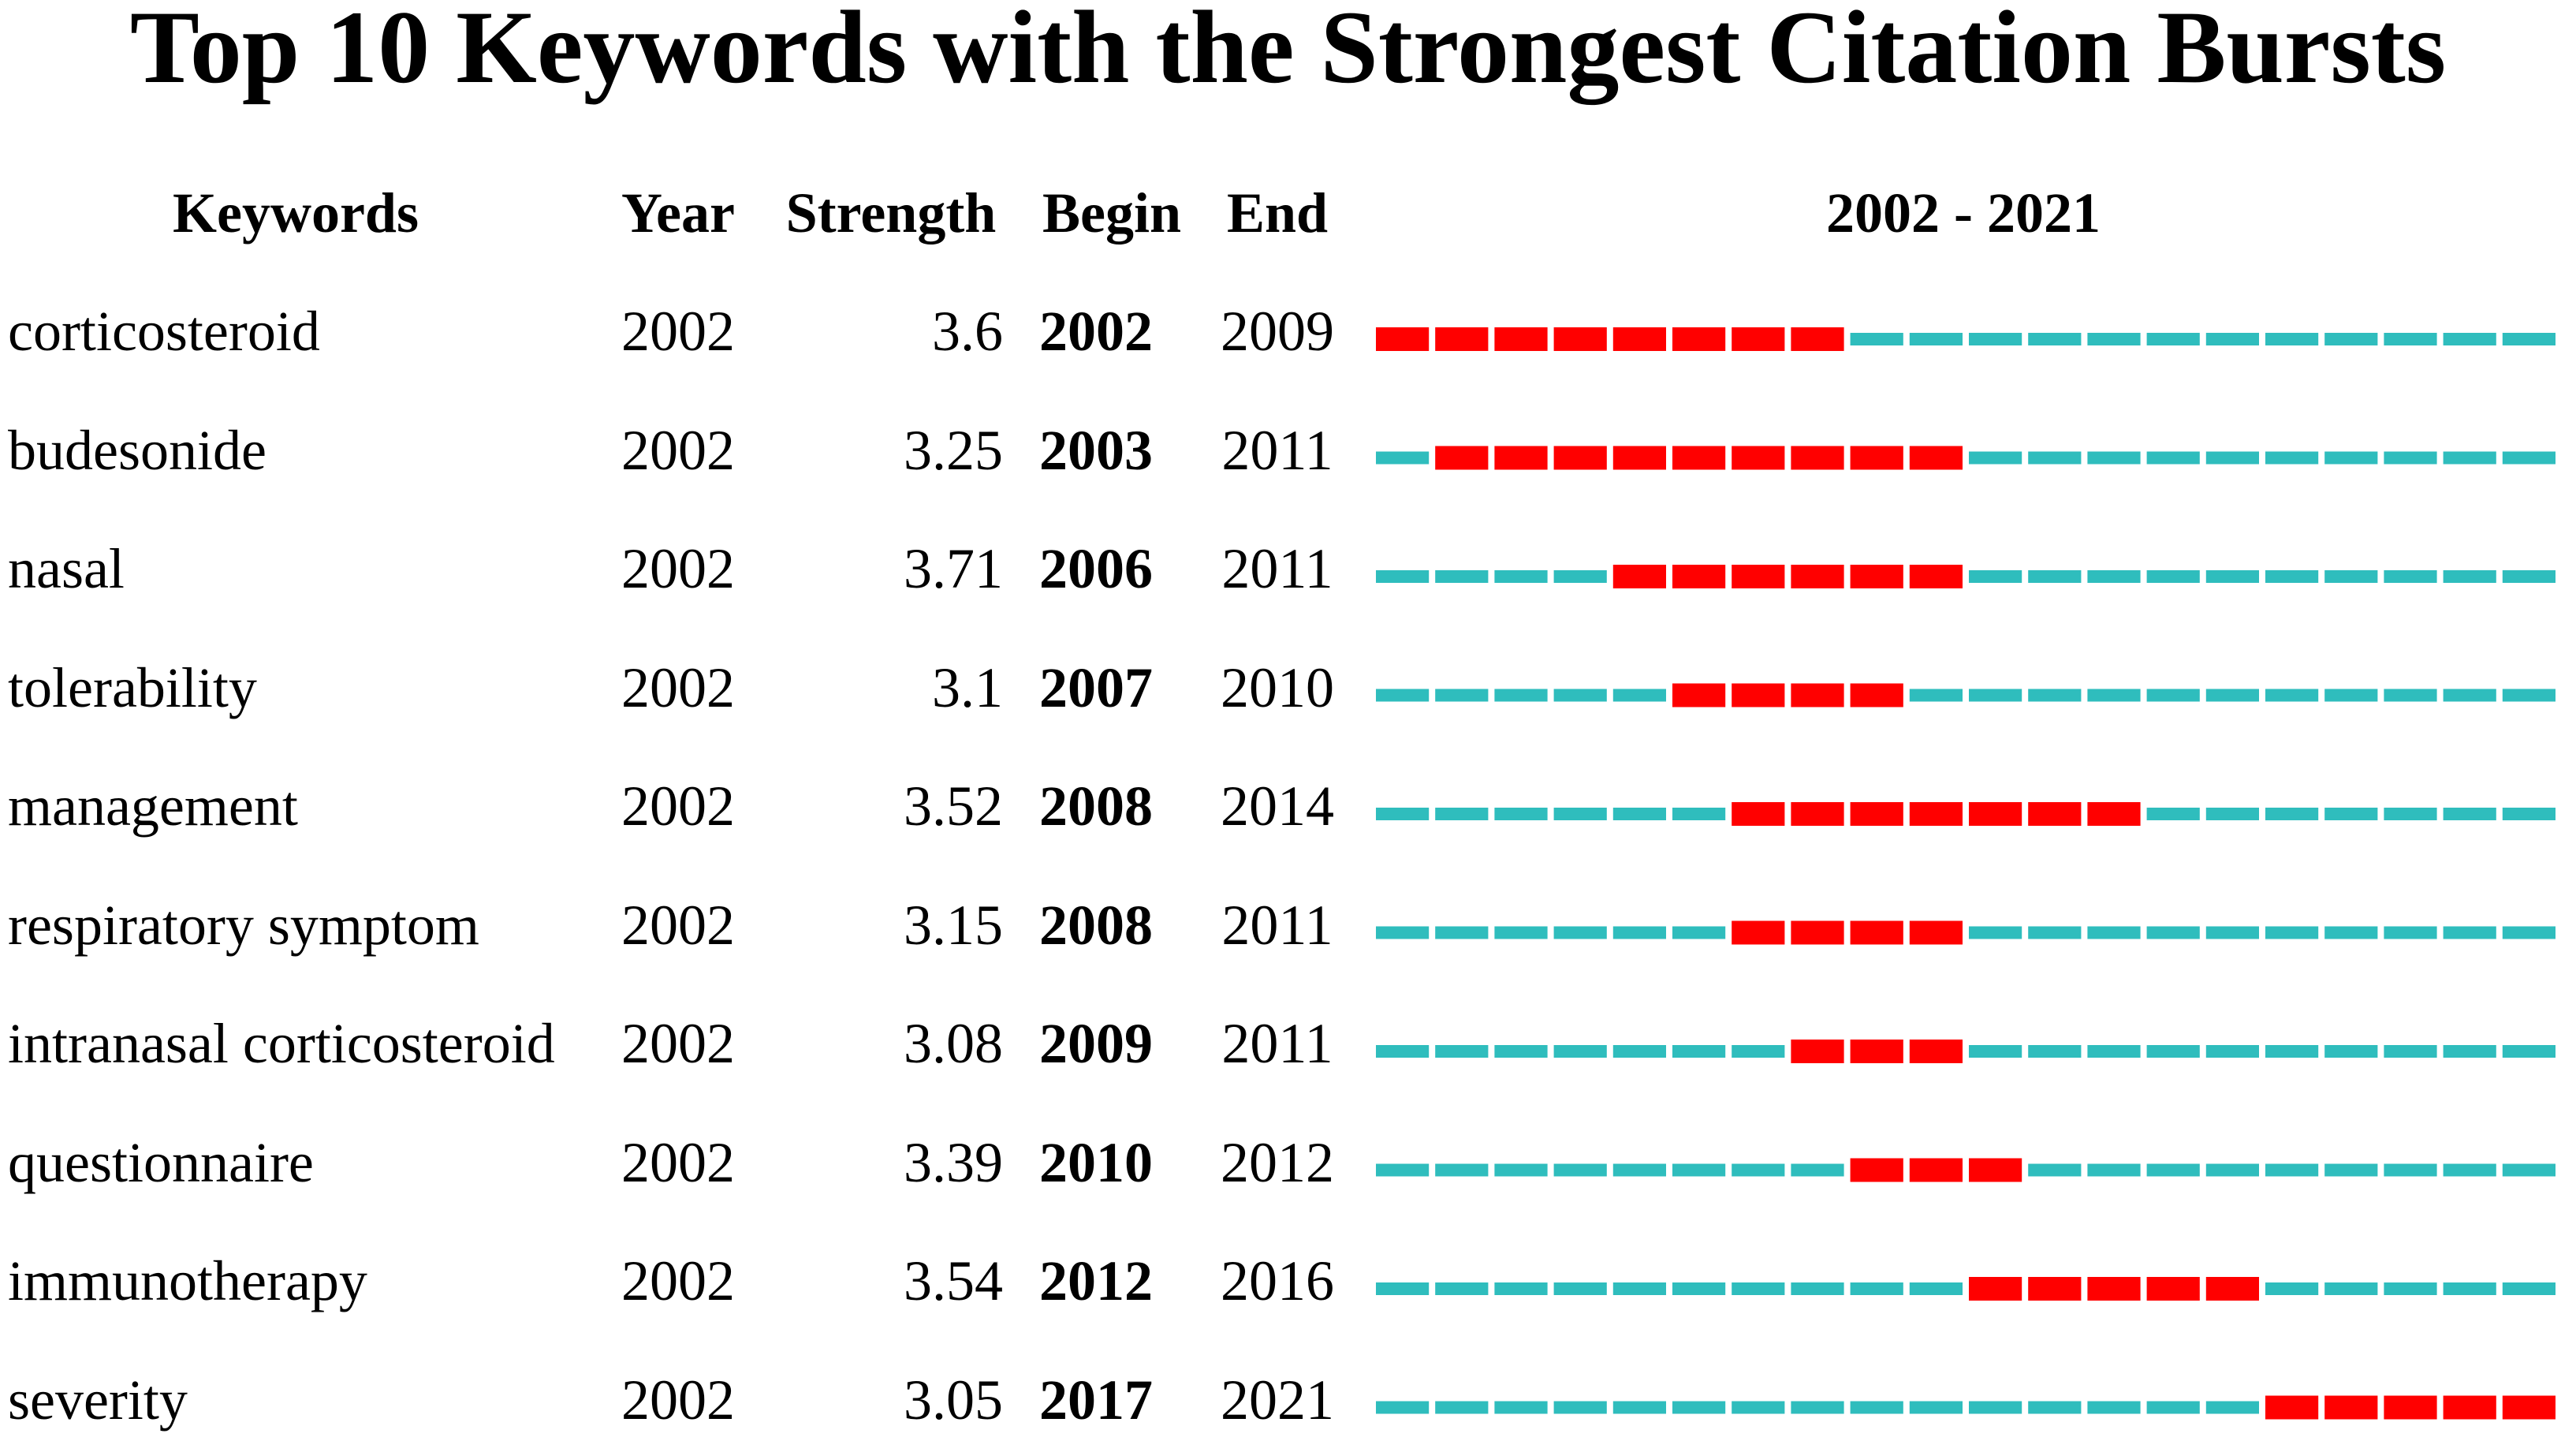 This screenshot has width=2576, height=1441. What do you see at coordinates (1096, 1280) in the screenshot?
I see `begin-cell: 2012` at bounding box center [1096, 1280].